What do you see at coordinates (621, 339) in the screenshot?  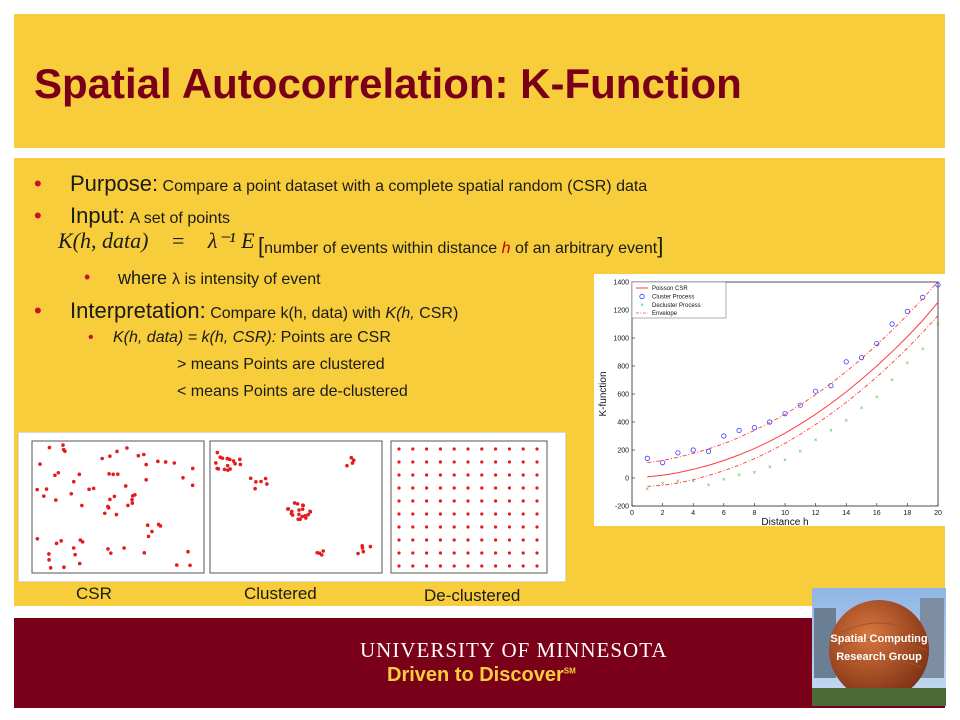 I see `y-tick-label: 1000` at bounding box center [621, 339].